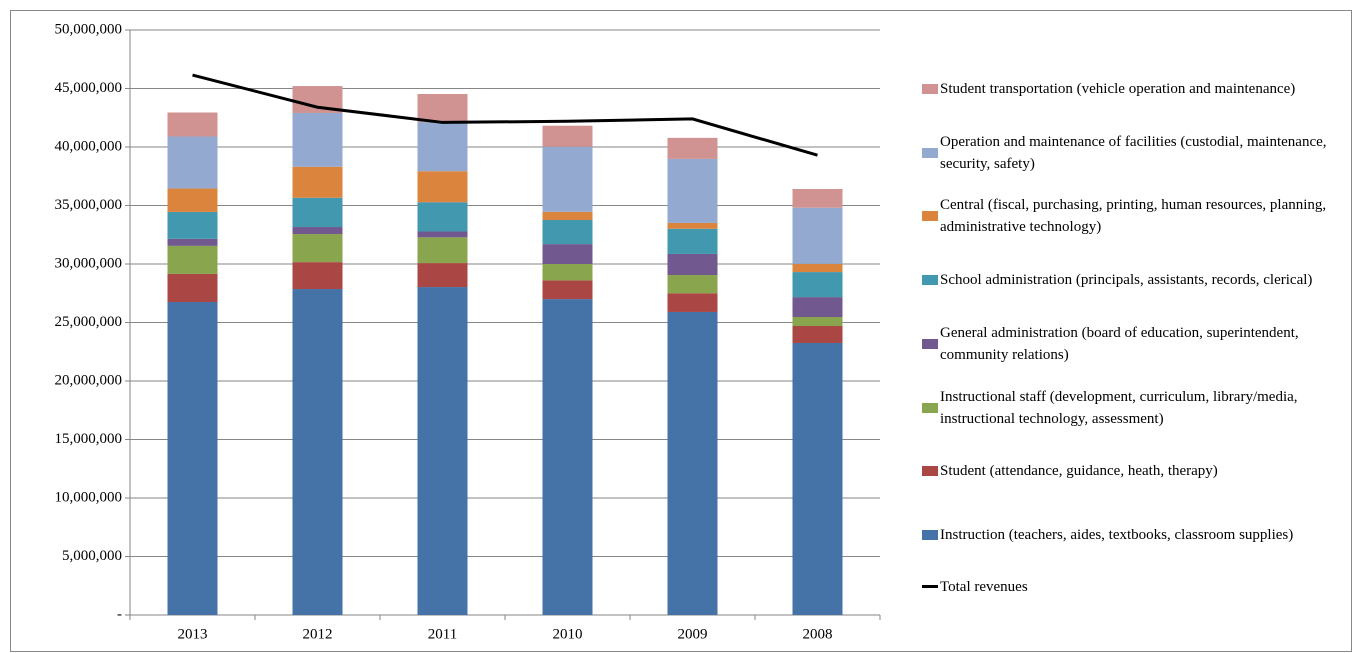  What do you see at coordinates (89, 205) in the screenshot?
I see `y-tick-label: 35,000,000` at bounding box center [89, 205].